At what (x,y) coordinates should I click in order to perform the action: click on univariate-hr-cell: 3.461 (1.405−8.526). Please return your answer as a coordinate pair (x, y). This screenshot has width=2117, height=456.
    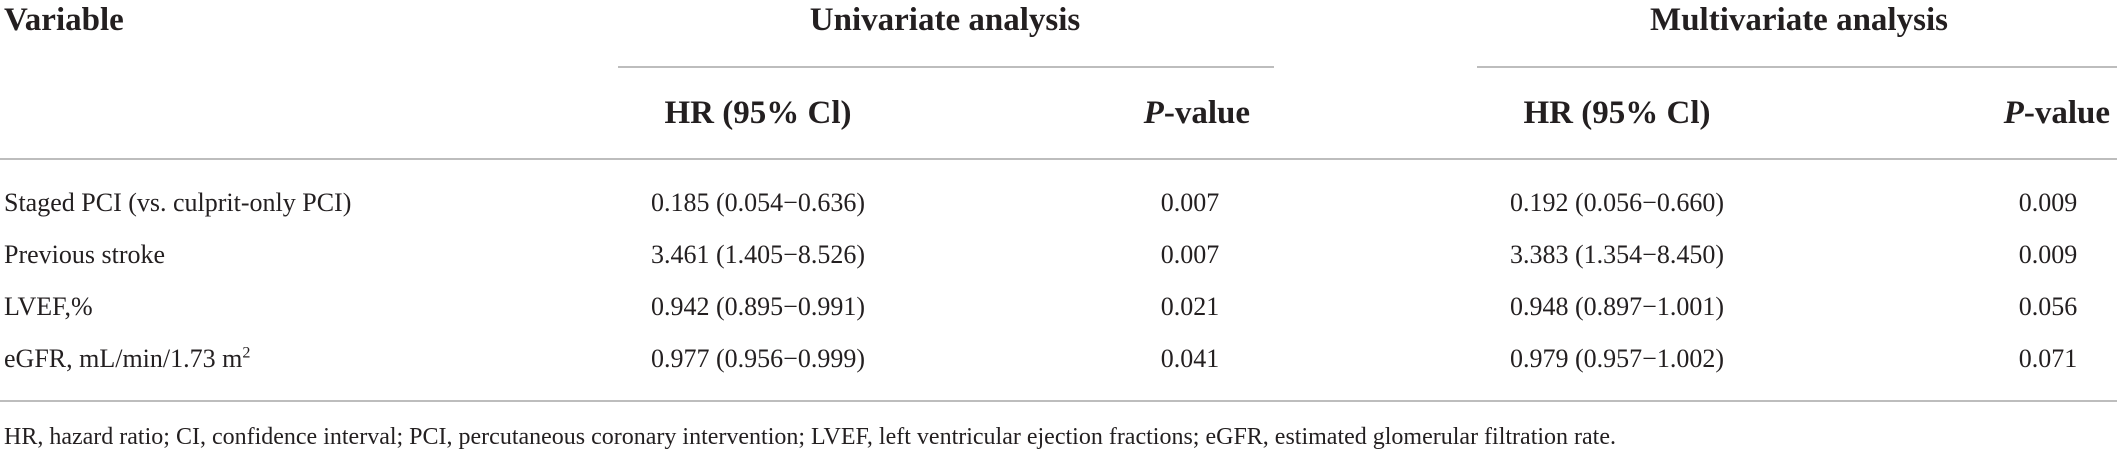
    Looking at the image, I should click on (758, 254).